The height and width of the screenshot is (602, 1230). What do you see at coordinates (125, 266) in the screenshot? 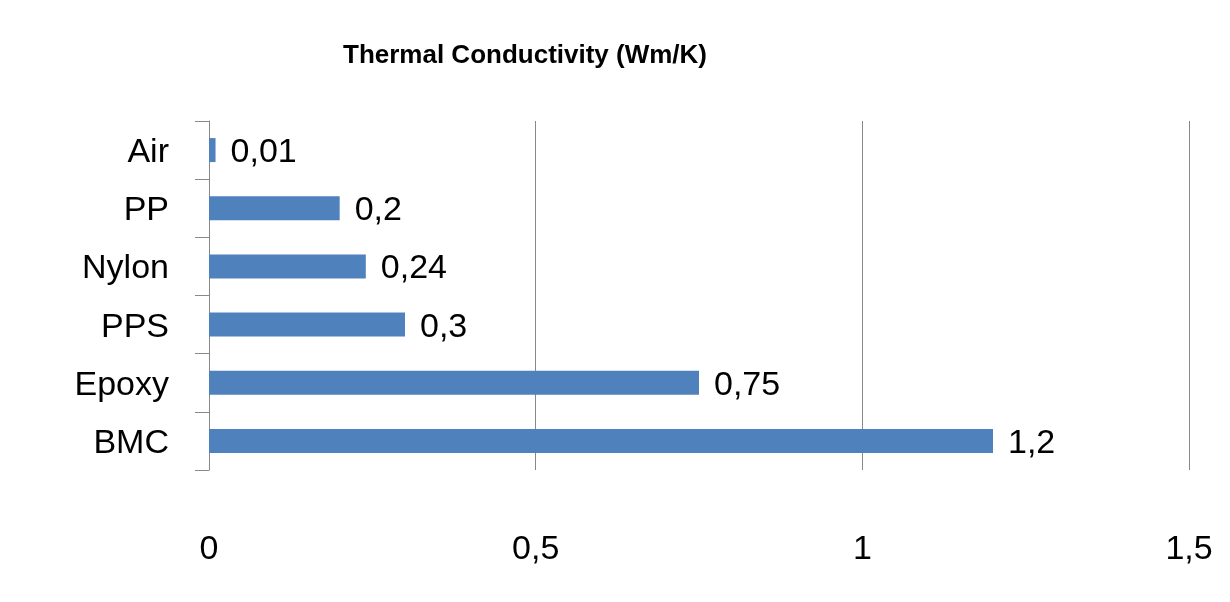
I see `y-tick-label: Nylon` at bounding box center [125, 266].